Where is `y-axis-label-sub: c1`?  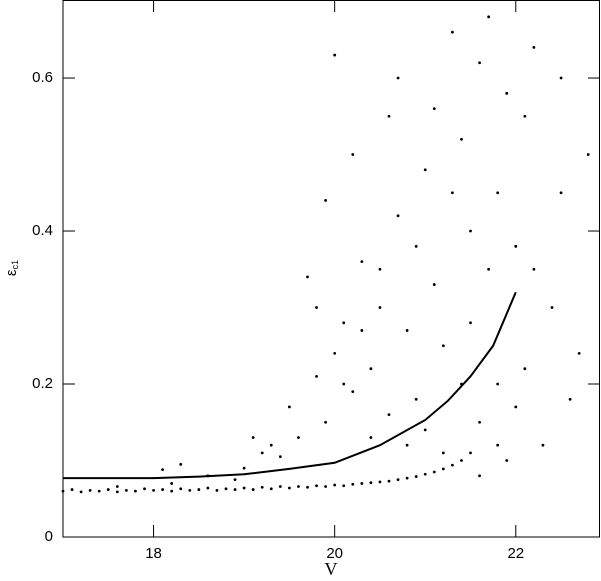 y-axis-label-sub: c1 is located at coordinates (15, 265).